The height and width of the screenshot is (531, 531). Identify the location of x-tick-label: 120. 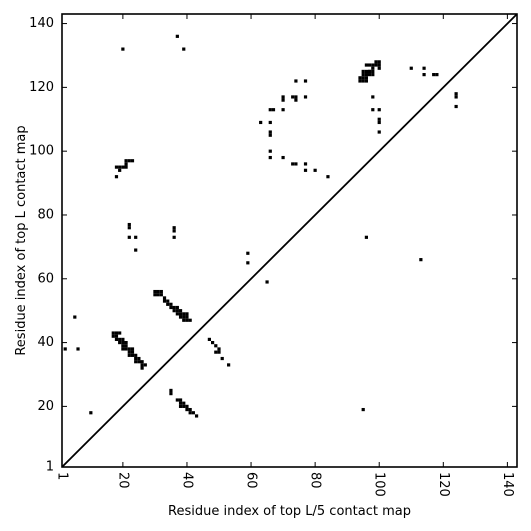
(443, 484).